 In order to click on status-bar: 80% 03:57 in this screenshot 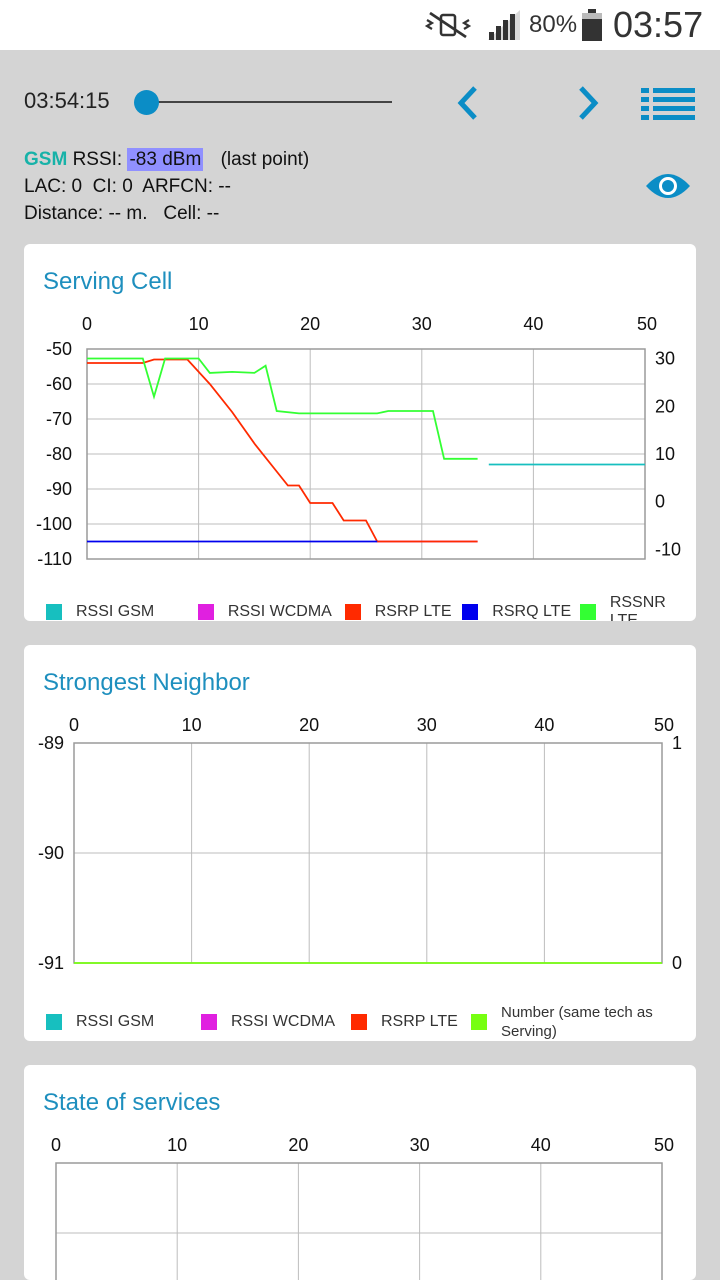, I will do `click(360, 25)`.